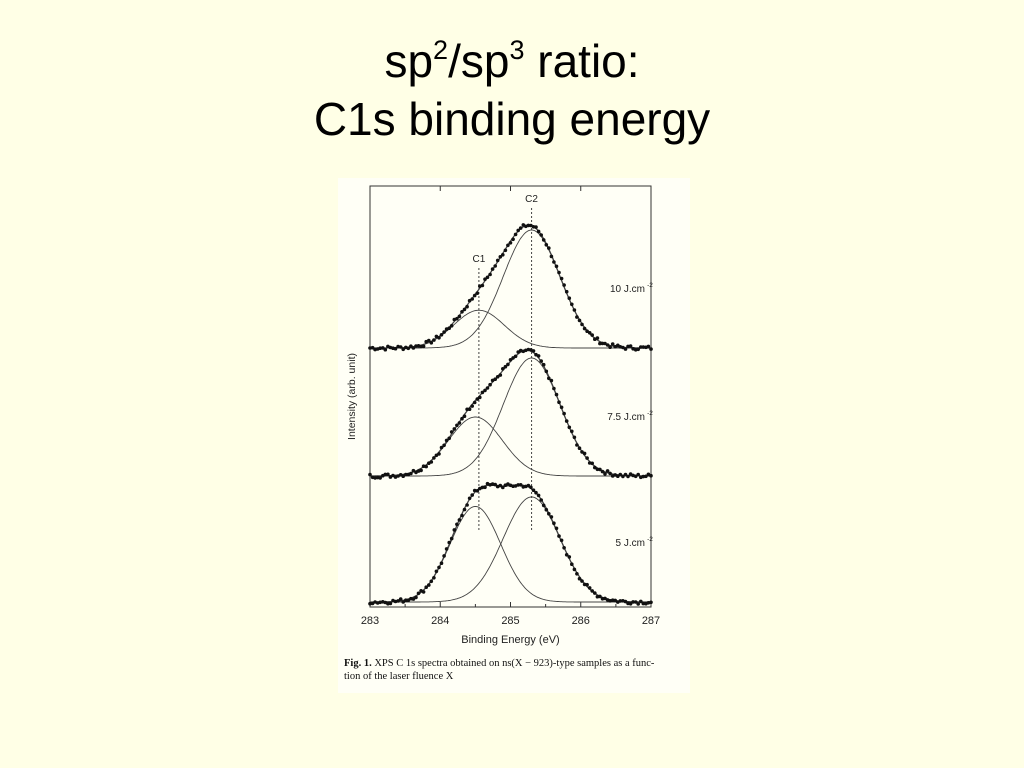 The width and height of the screenshot is (1024, 768). What do you see at coordinates (510, 621) in the screenshot?
I see `x-tick-label: 285` at bounding box center [510, 621].